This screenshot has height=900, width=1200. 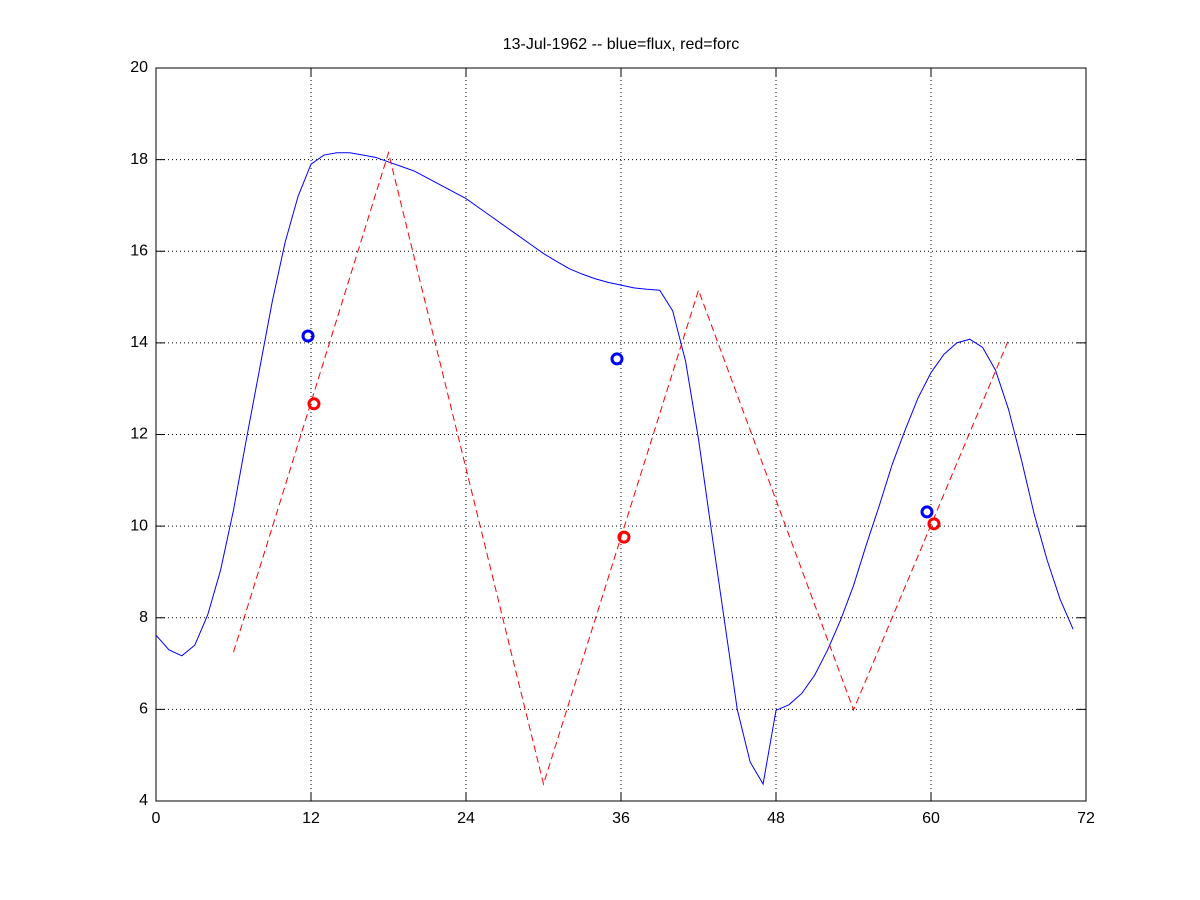 What do you see at coordinates (139, 342) in the screenshot?
I see `y-tick-label: 14` at bounding box center [139, 342].